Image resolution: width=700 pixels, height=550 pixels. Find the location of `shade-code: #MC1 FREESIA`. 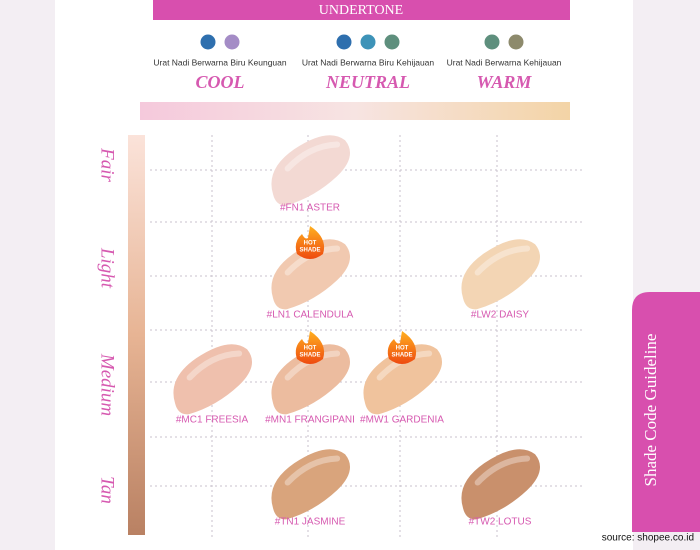

shade-code: #MC1 FREESIA is located at coordinates (212, 420).